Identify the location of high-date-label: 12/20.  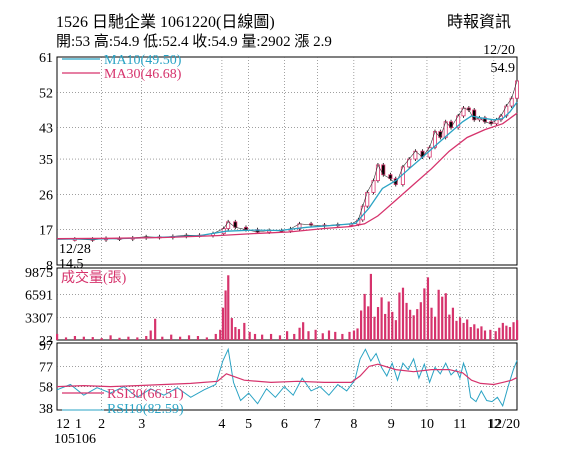
(499, 50).